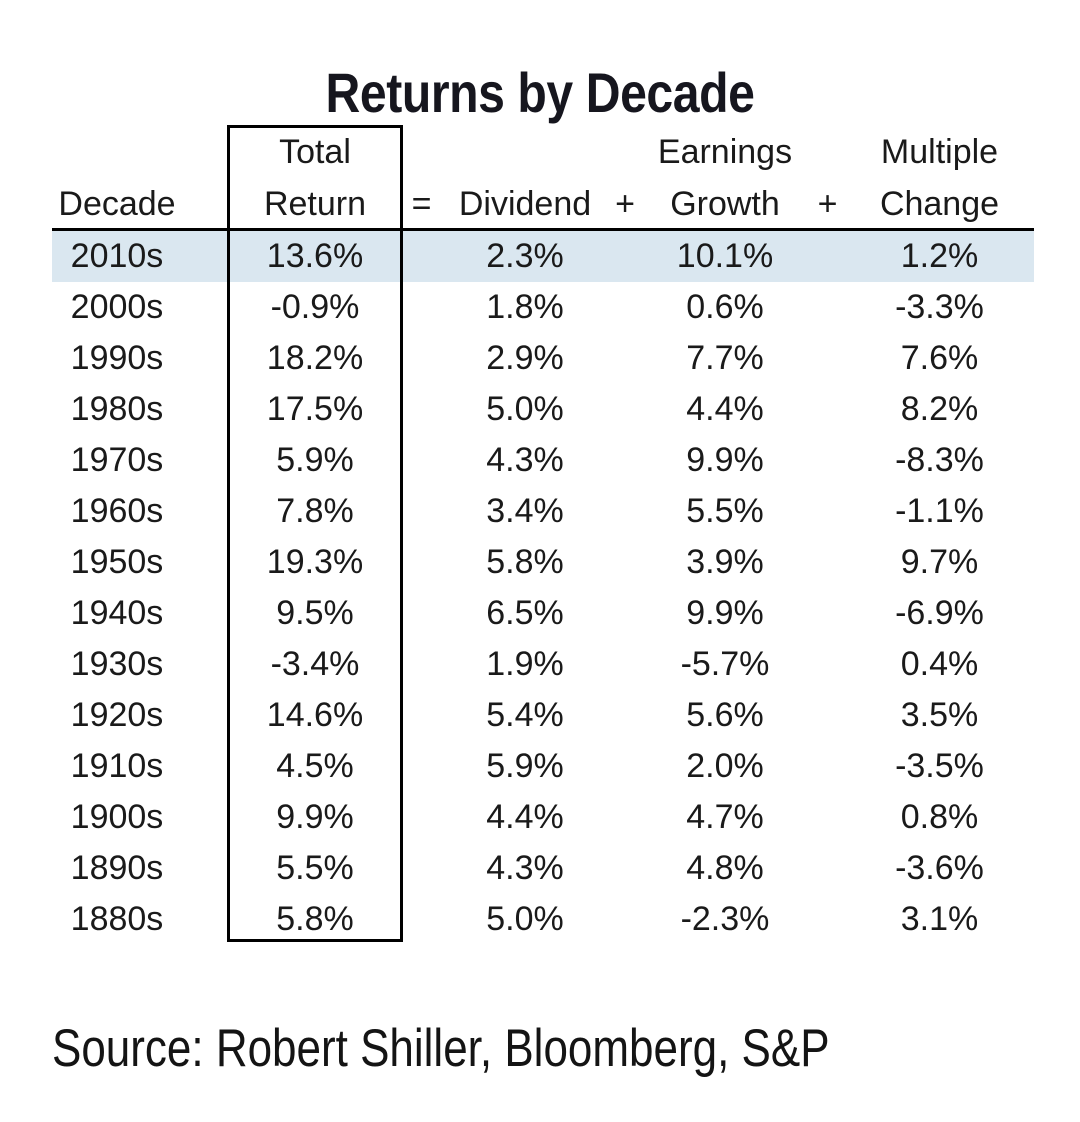 This screenshot has width=1080, height=1122. Describe the element at coordinates (725, 358) in the screenshot. I see `earnings-growth-cell: 7.7%` at that location.